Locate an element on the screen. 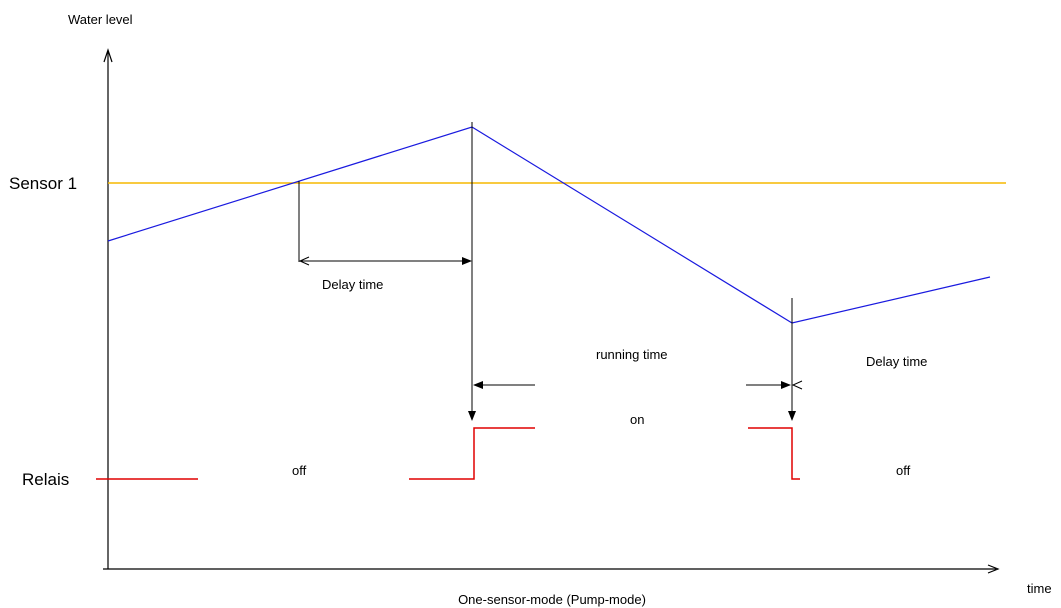 The image size is (1061, 608). x-axis-arrowhead is located at coordinates (993, 569).